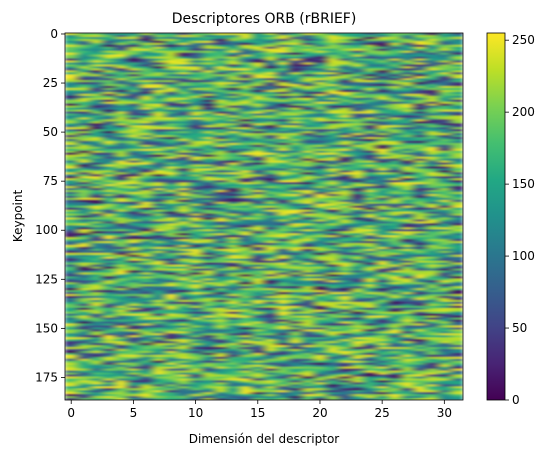  I want to click on colorbar: 0 50 100 150 200 250, so click(510, 219).